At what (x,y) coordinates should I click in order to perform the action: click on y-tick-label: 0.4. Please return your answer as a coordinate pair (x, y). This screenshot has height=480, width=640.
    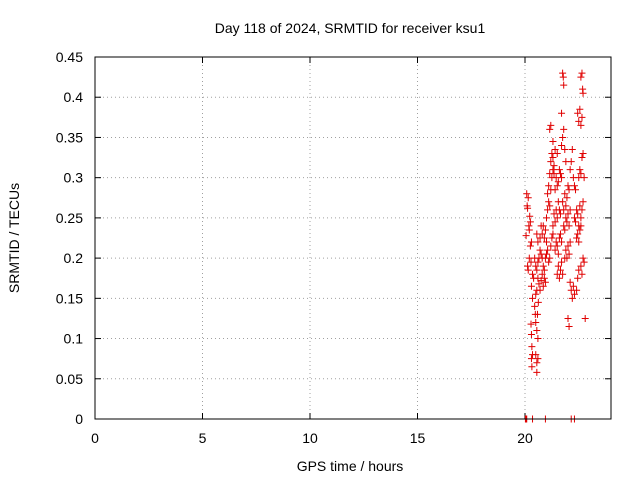
    Looking at the image, I should click on (74, 97).